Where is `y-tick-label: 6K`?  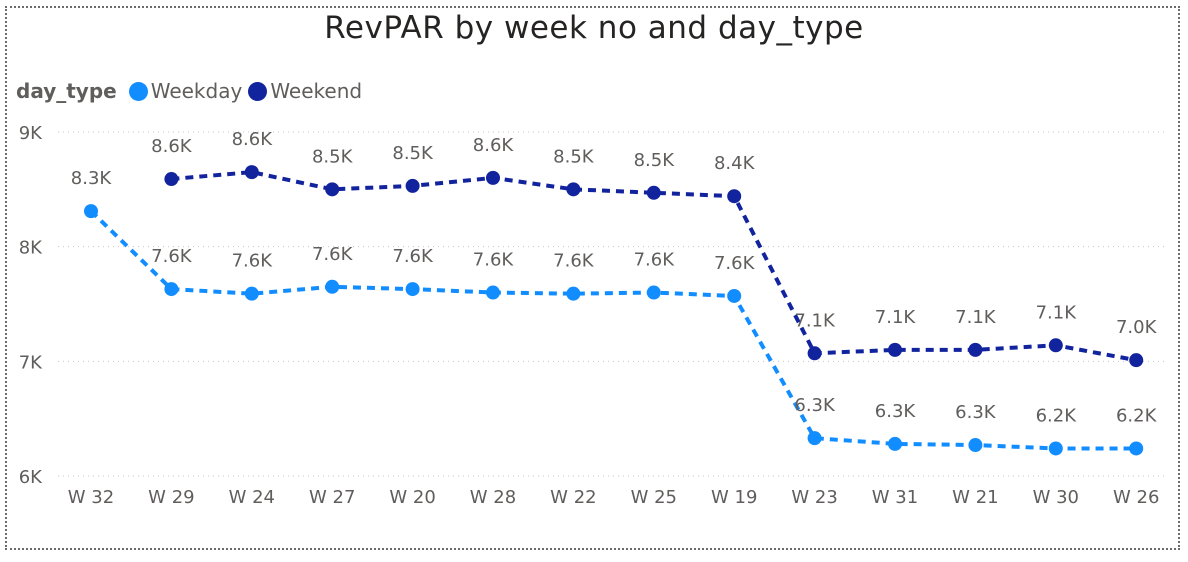
y-tick-label: 6K is located at coordinates (31, 477).